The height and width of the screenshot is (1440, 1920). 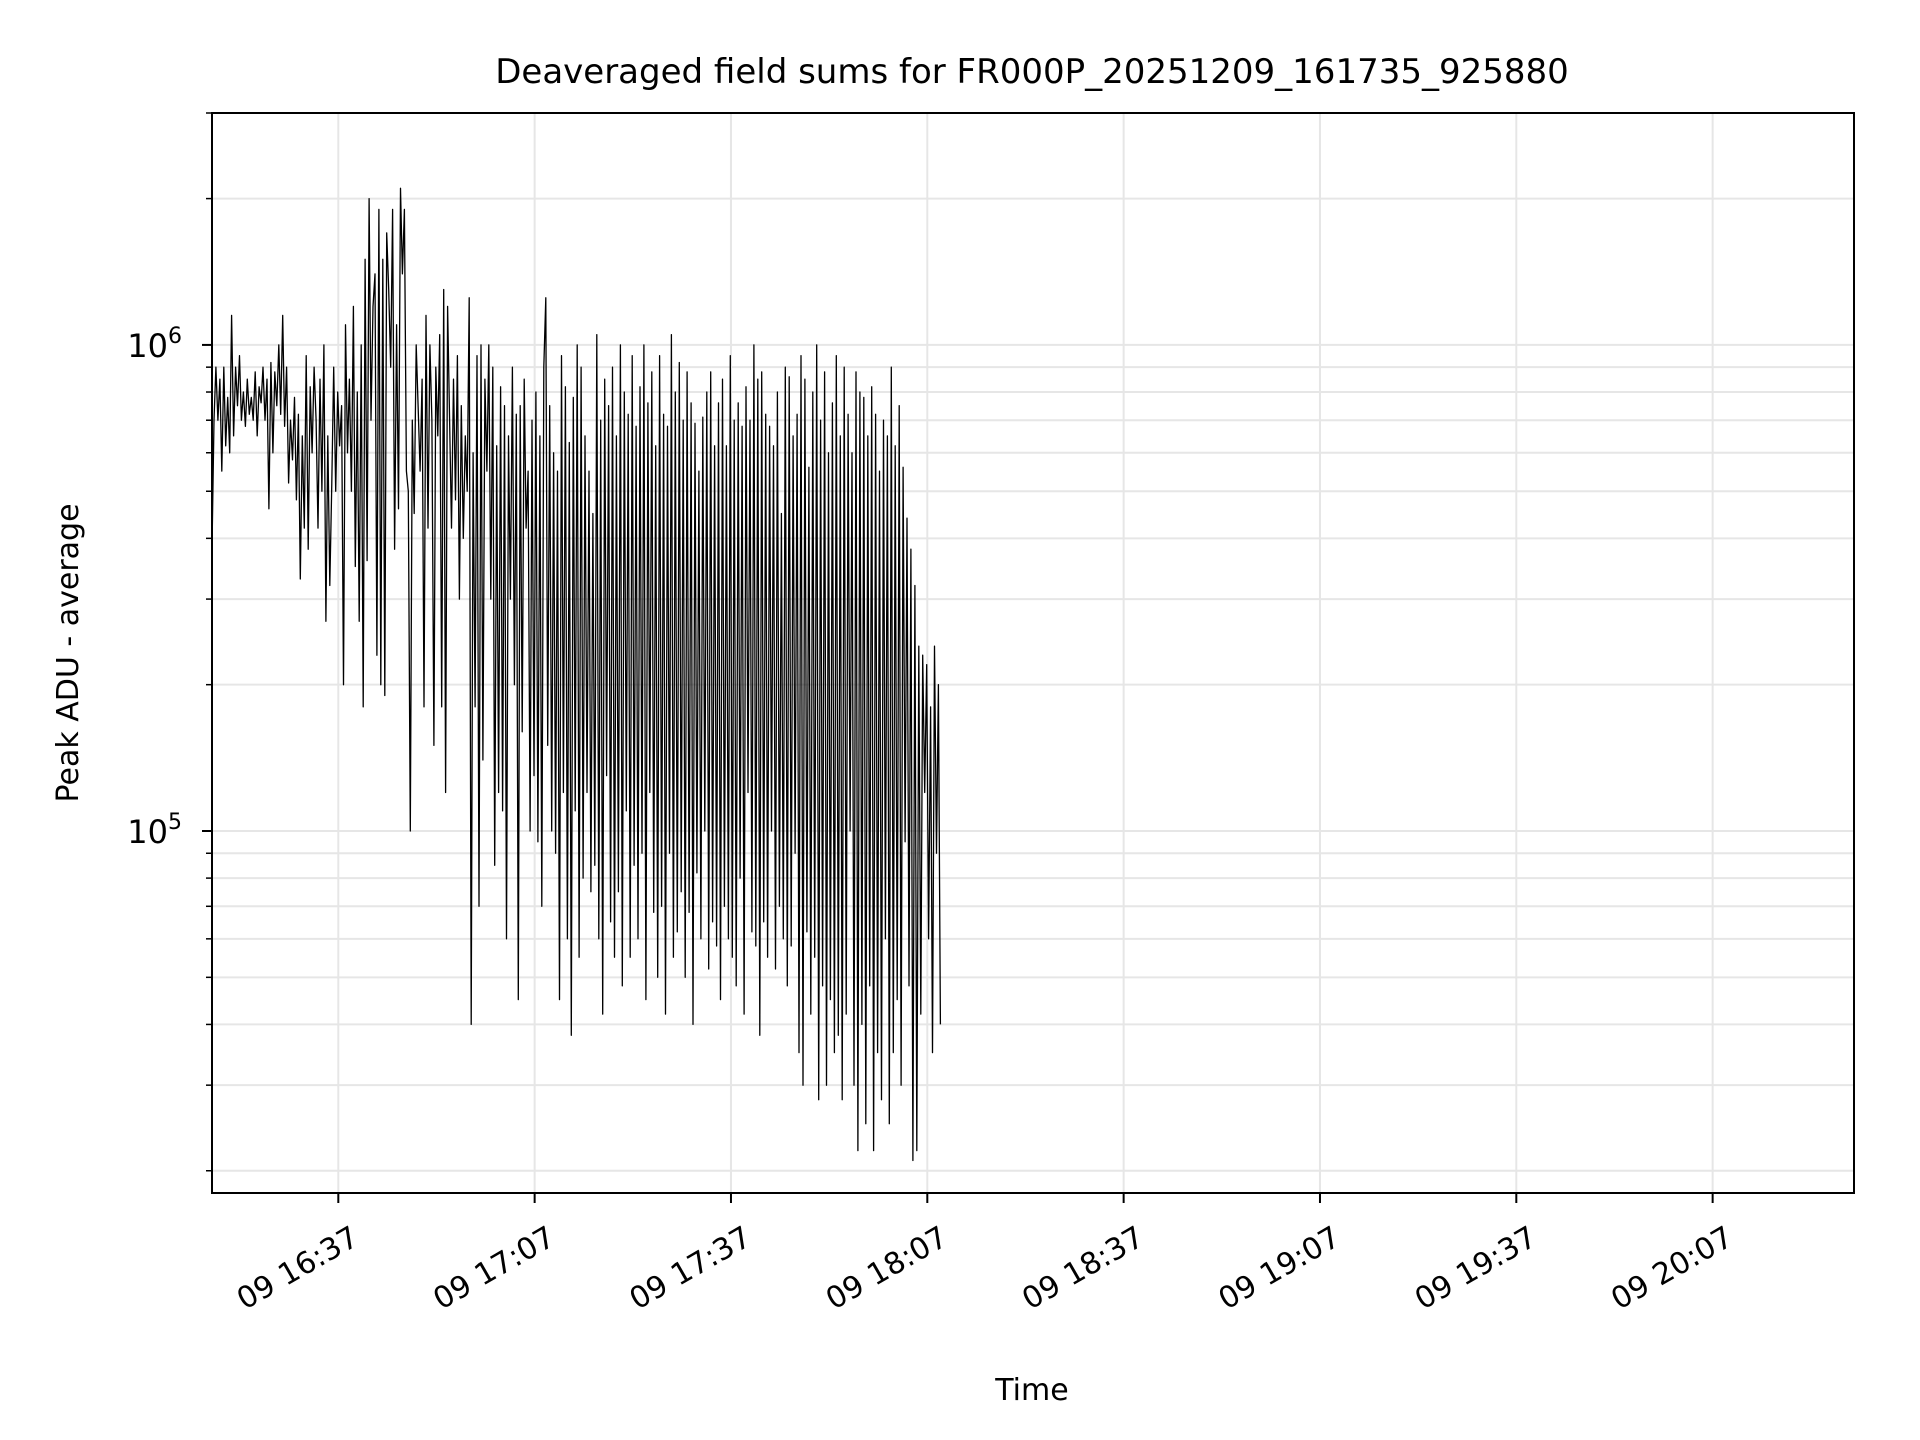 I want to click on y-axis-label: Peak ADU - average, so click(x=68, y=652).